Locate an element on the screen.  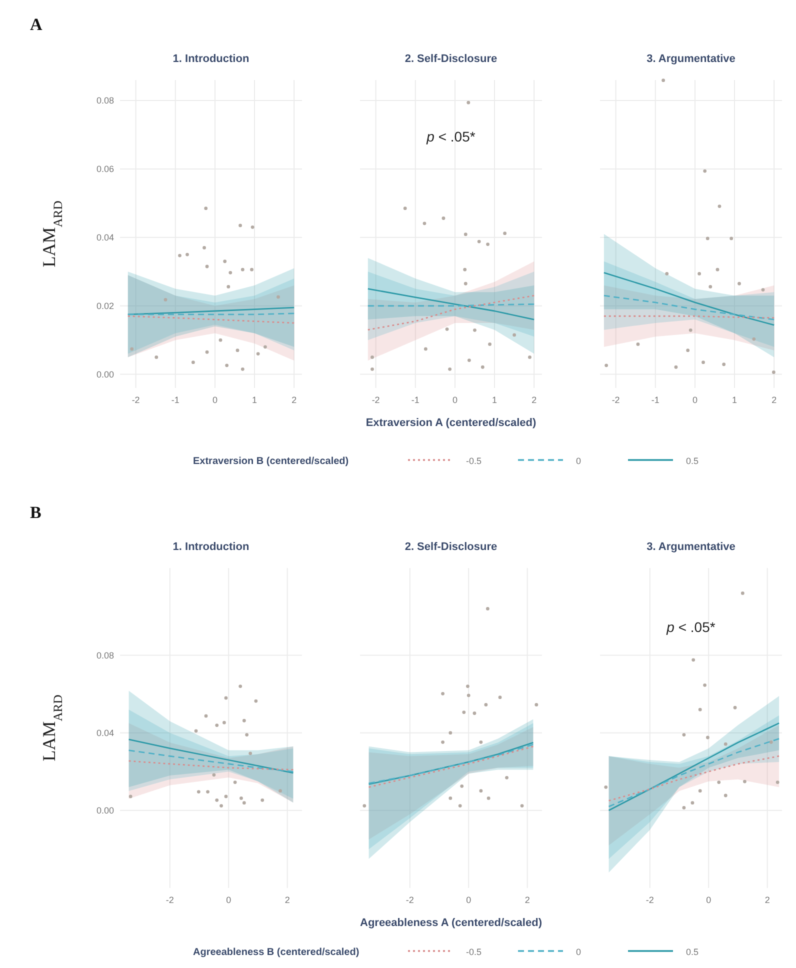
legend-label: -0.5 is located at coordinates (474, 461).